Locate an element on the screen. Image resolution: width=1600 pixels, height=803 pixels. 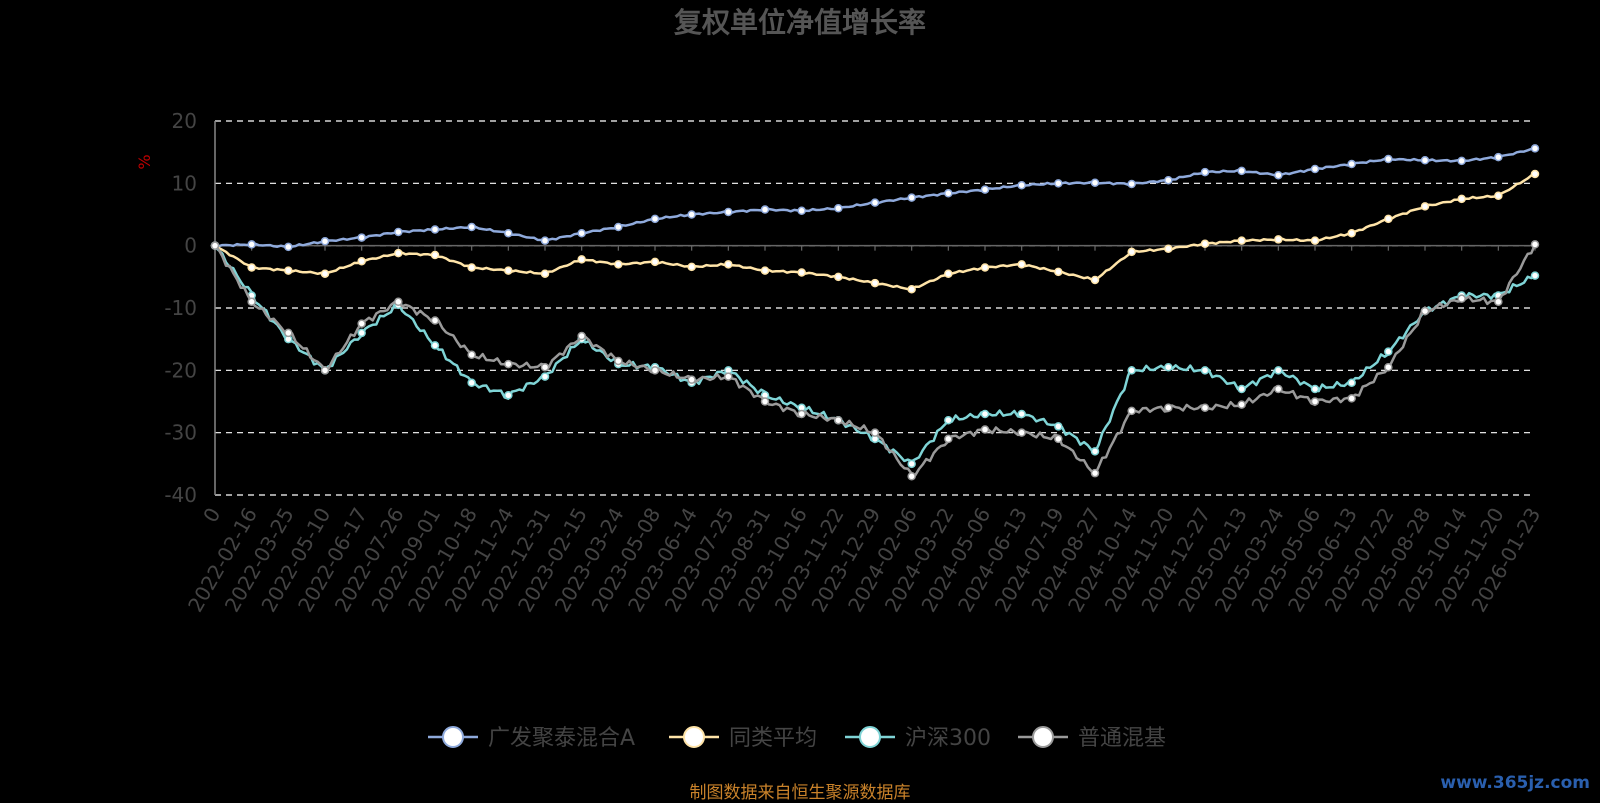
legend-label: 同类平均 is located at coordinates (773, 738).